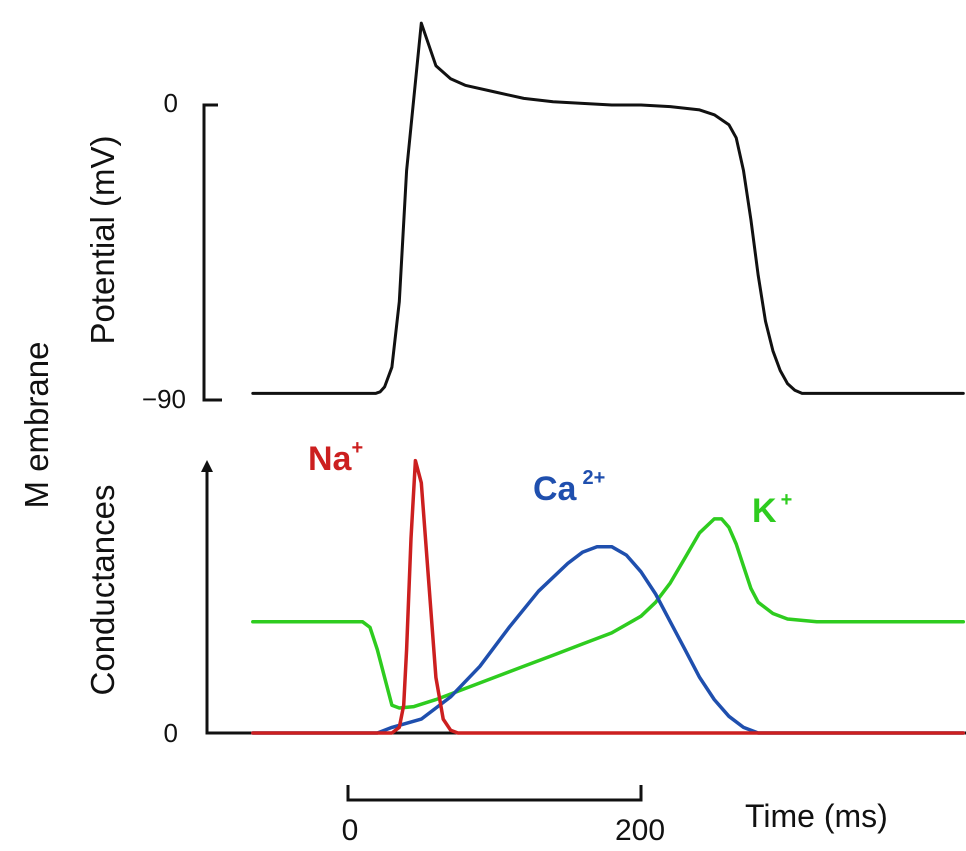 This screenshot has height=851, width=966. I want to click on ytick-0-mV: 0, so click(171, 103).